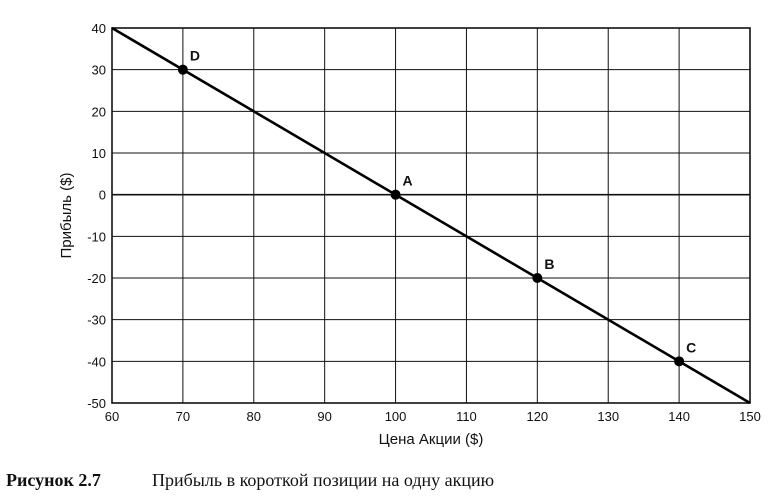 The width and height of the screenshot is (778, 499). Describe the element at coordinates (408, 181) in the screenshot. I see `point-a-label: A` at that location.